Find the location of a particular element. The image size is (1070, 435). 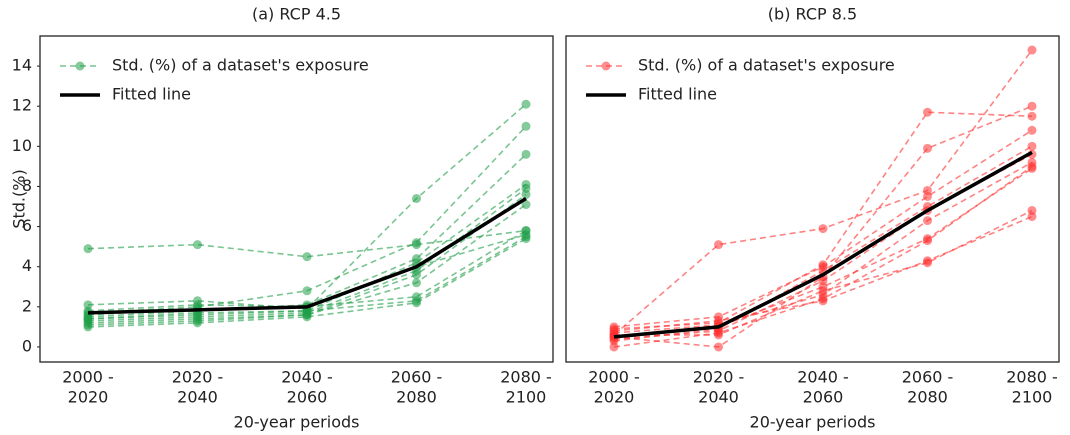

y-tick-label: 10 is located at coordinates (22, 145).